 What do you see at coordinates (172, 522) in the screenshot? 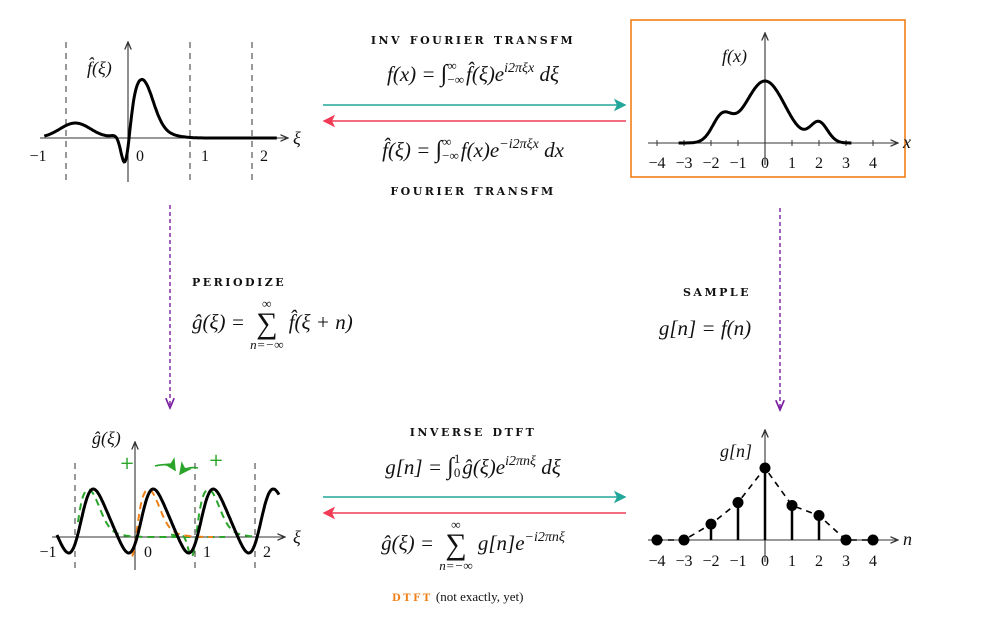
I see `original-copy-curve` at bounding box center [172, 522].